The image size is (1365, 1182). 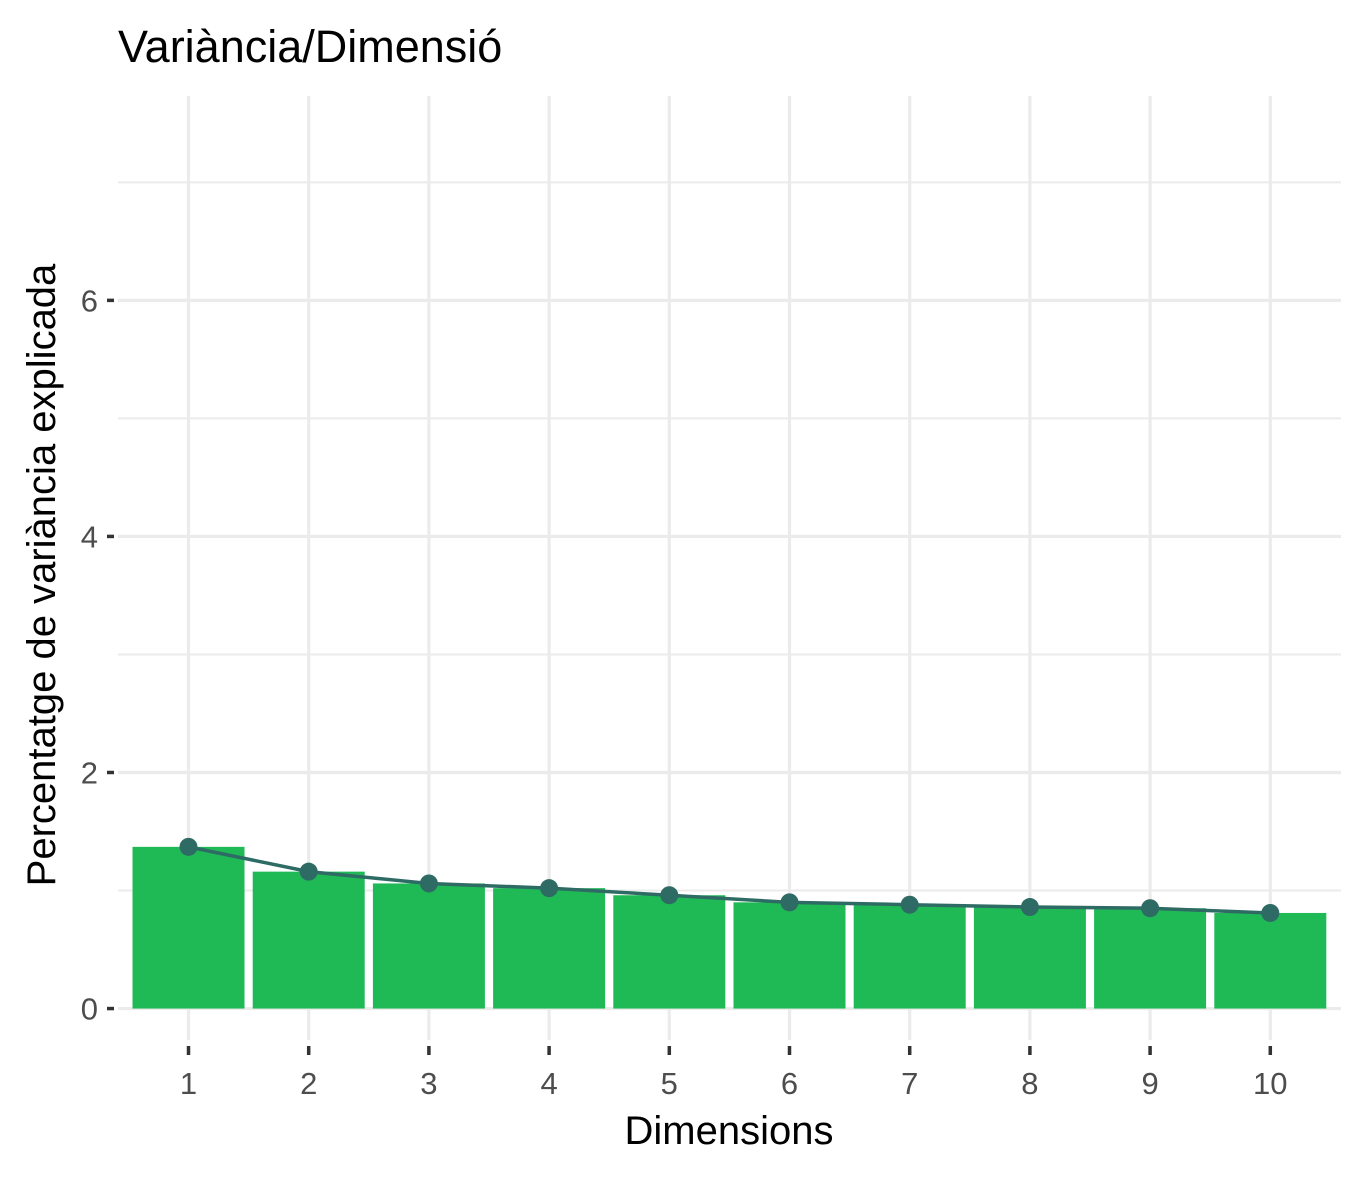 What do you see at coordinates (89, 1009) in the screenshot?
I see `y-tick-label: 0` at bounding box center [89, 1009].